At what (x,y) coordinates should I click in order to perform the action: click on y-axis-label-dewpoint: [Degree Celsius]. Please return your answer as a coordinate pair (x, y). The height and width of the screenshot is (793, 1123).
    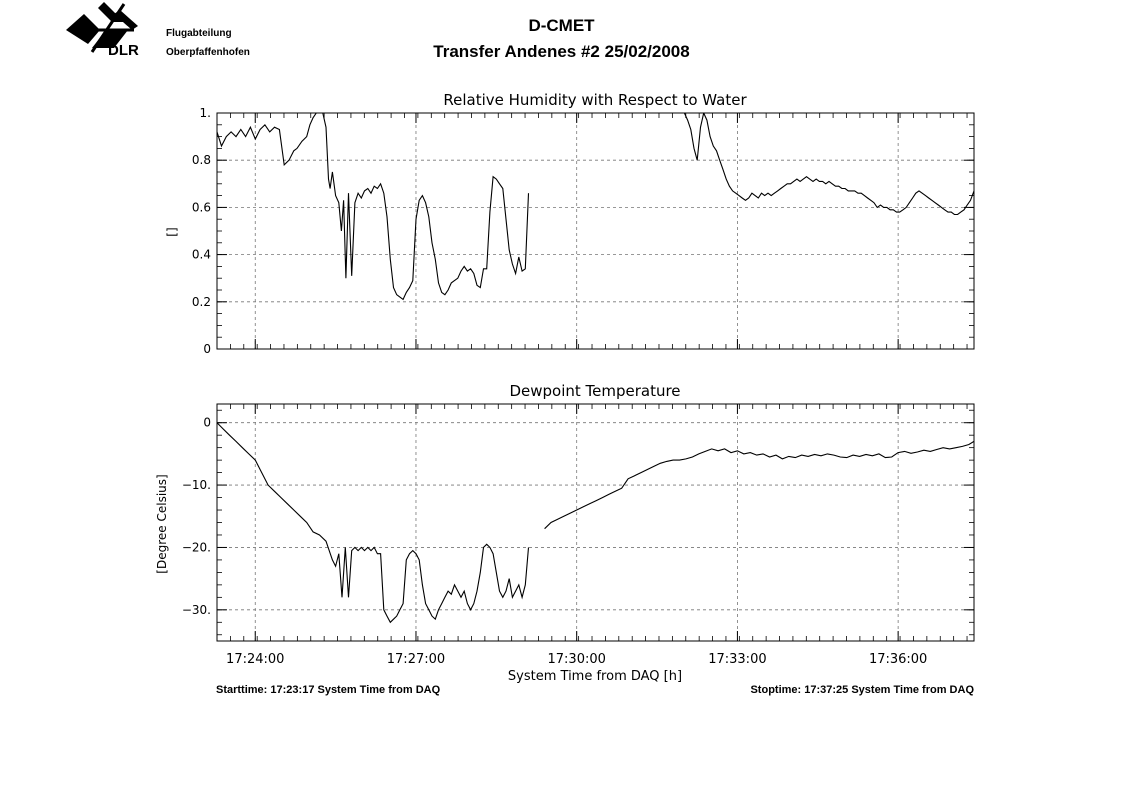
    Looking at the image, I should click on (162, 523).